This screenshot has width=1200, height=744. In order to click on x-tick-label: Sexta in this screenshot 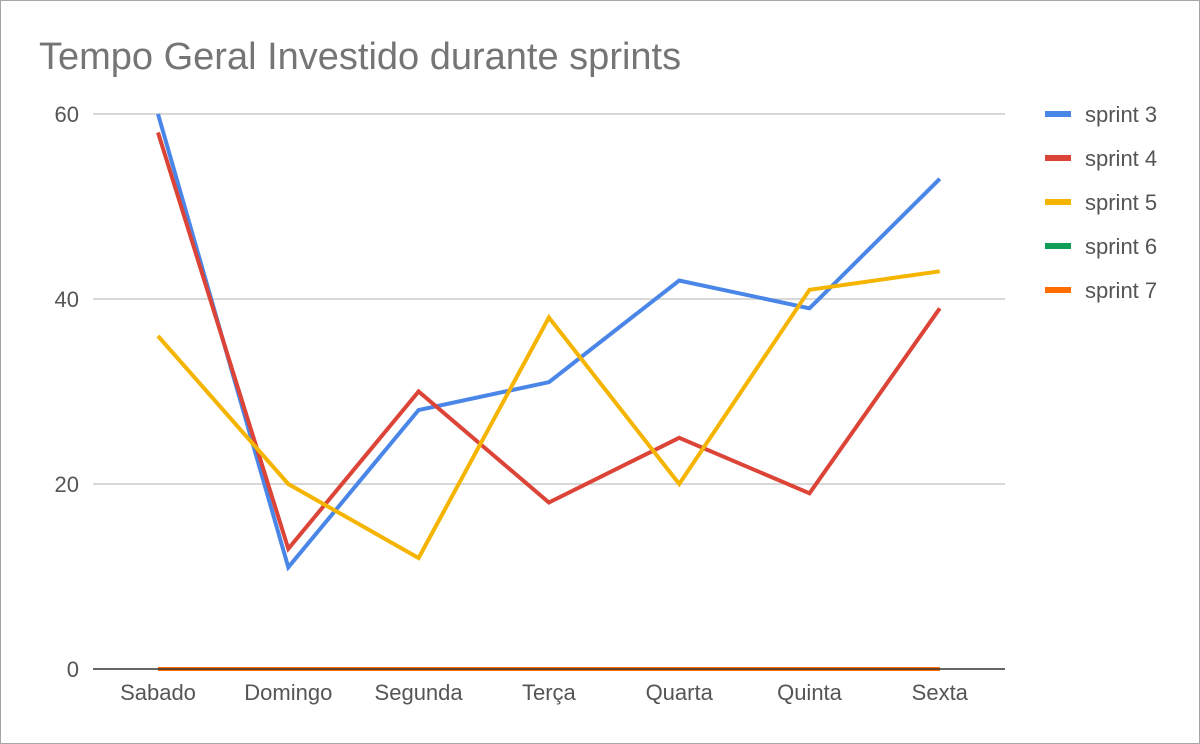, I will do `click(940, 692)`.